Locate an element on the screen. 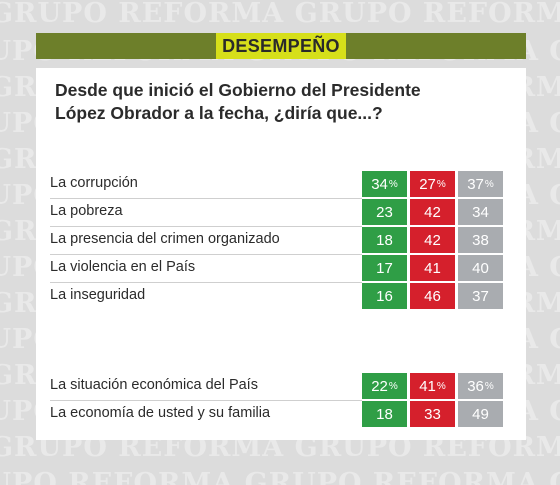  value-label: 36 is located at coordinates (475, 386).